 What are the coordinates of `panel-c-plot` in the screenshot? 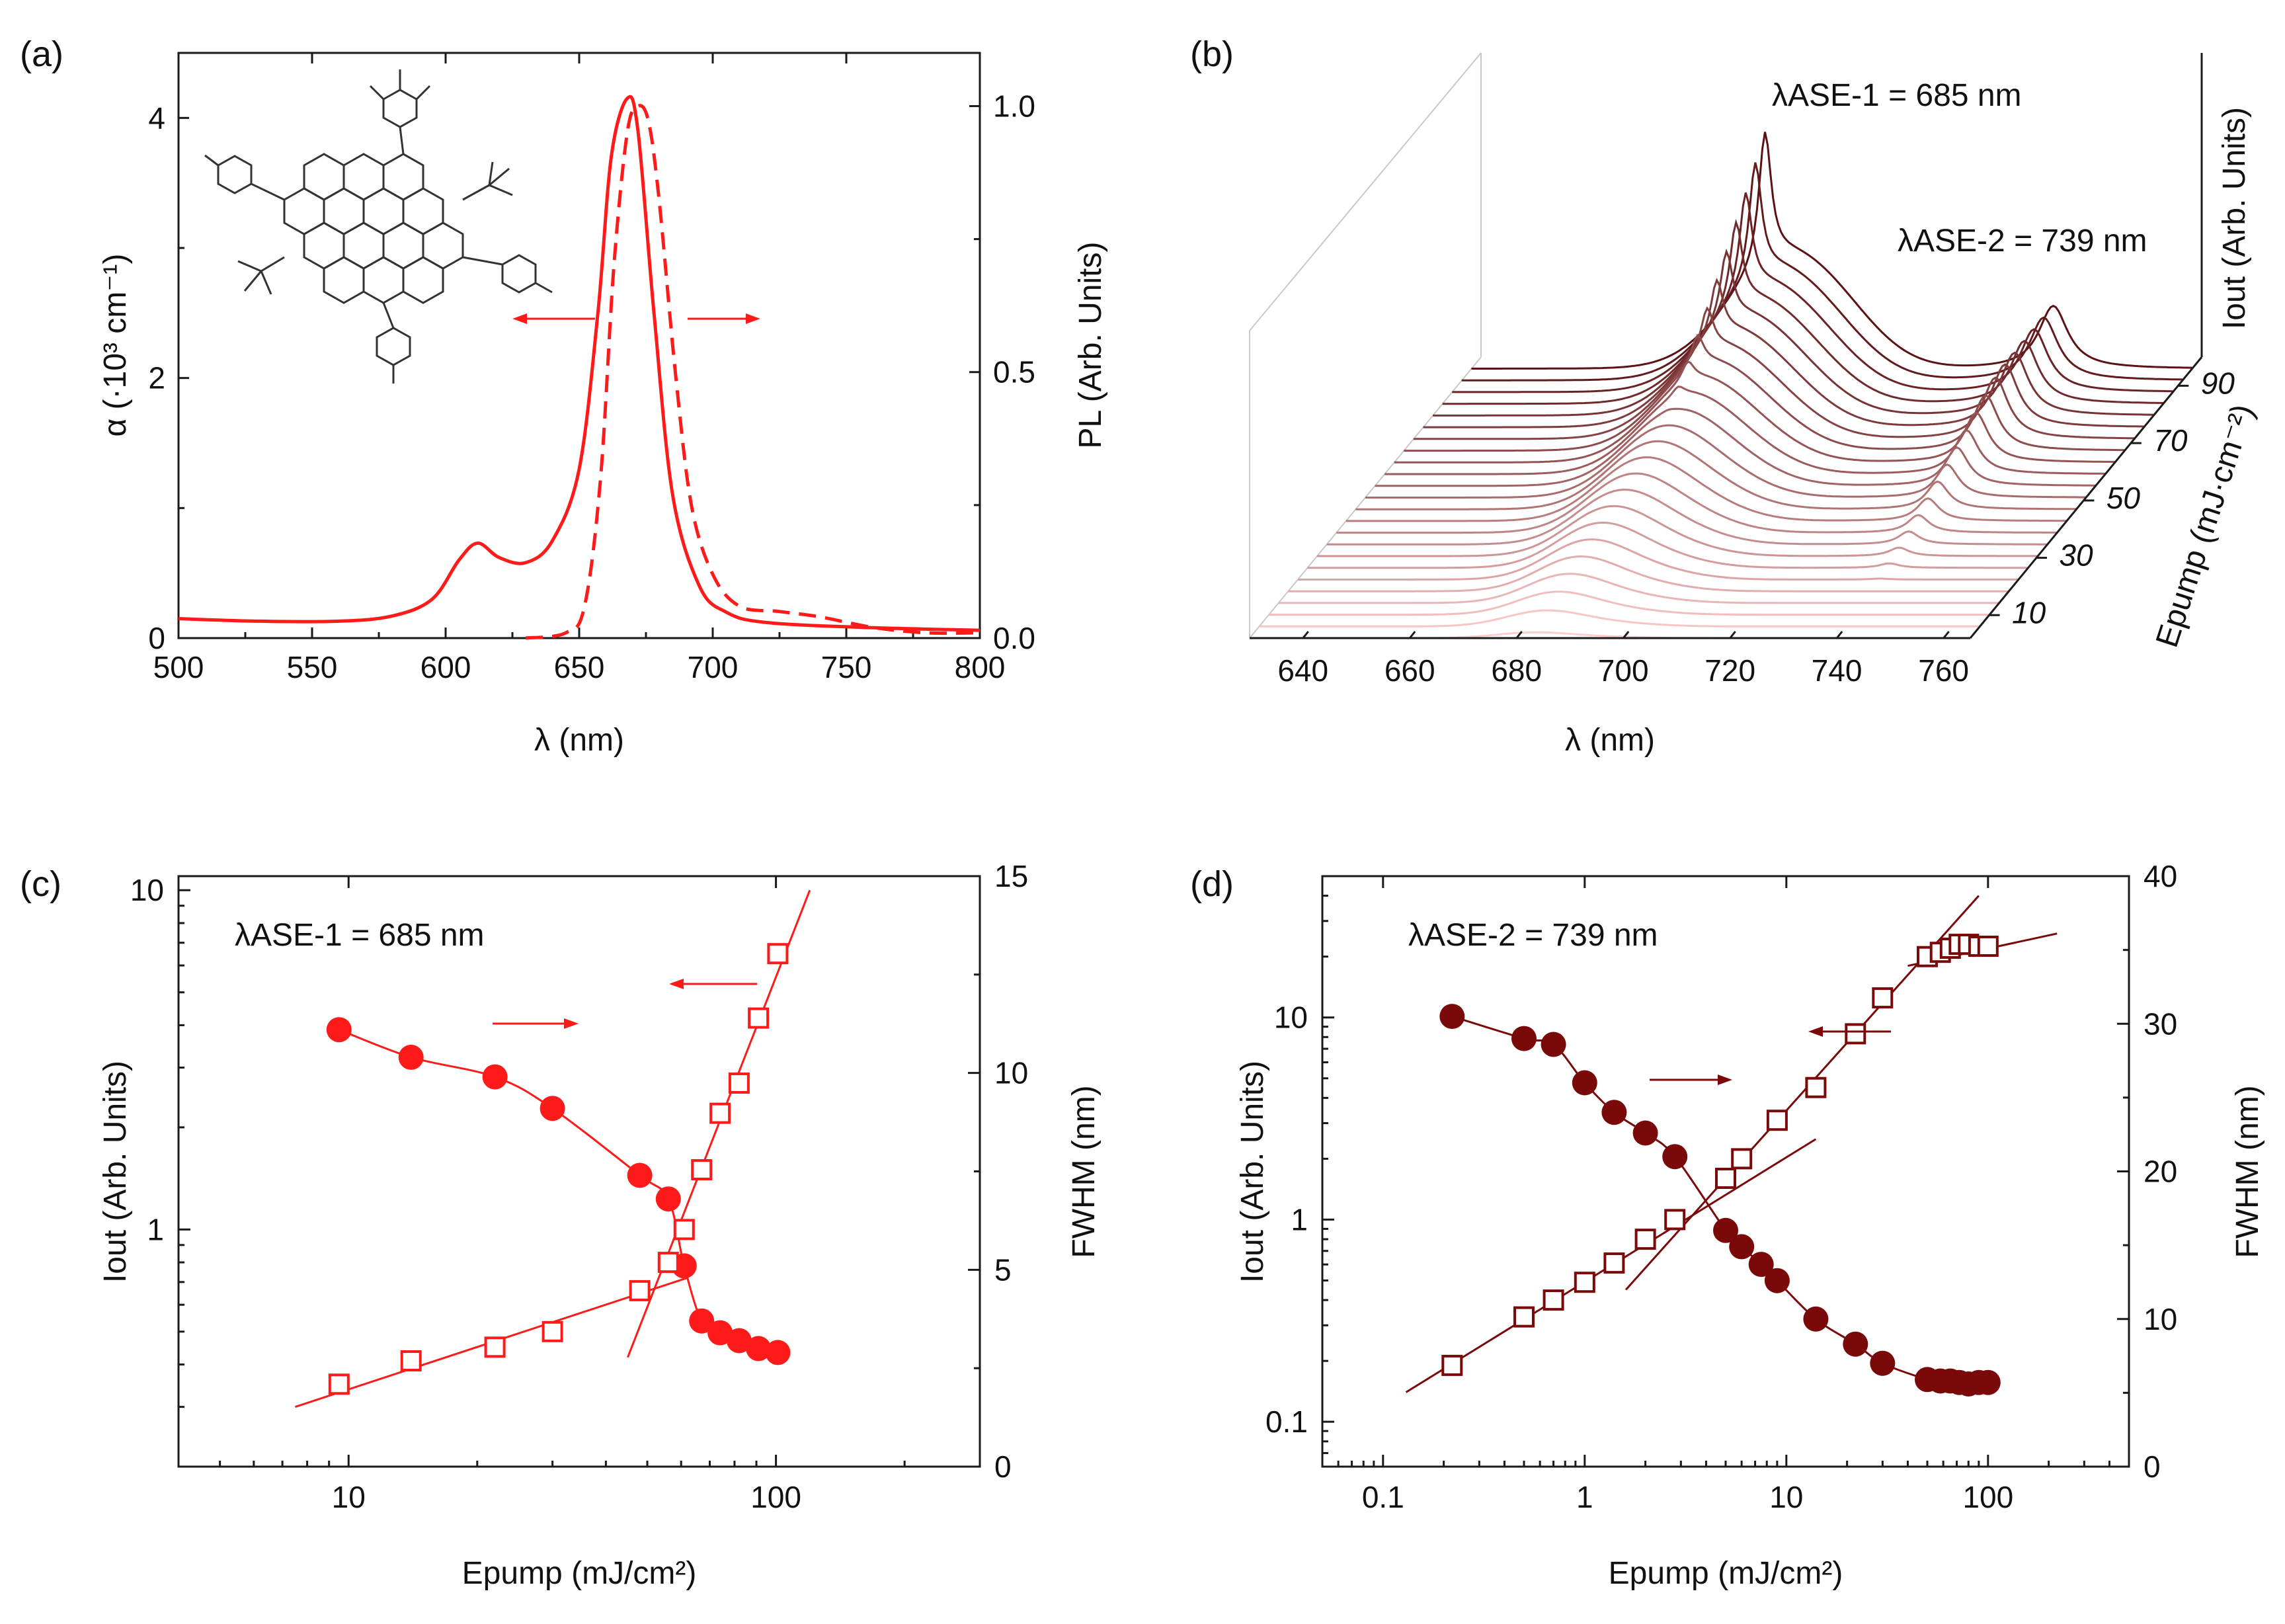 It's located at (553, 1148).